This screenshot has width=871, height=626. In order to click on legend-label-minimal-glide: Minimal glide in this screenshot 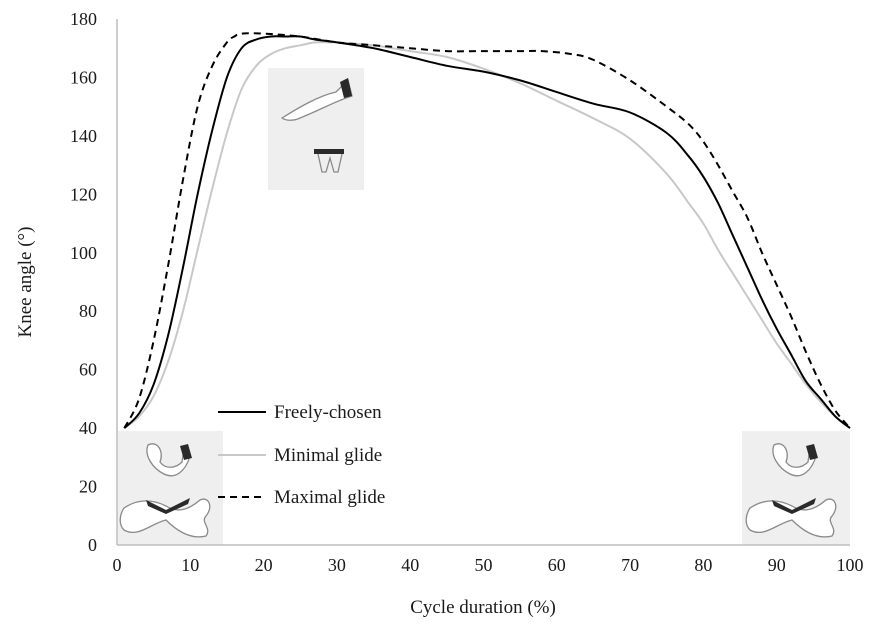, I will do `click(328, 455)`.